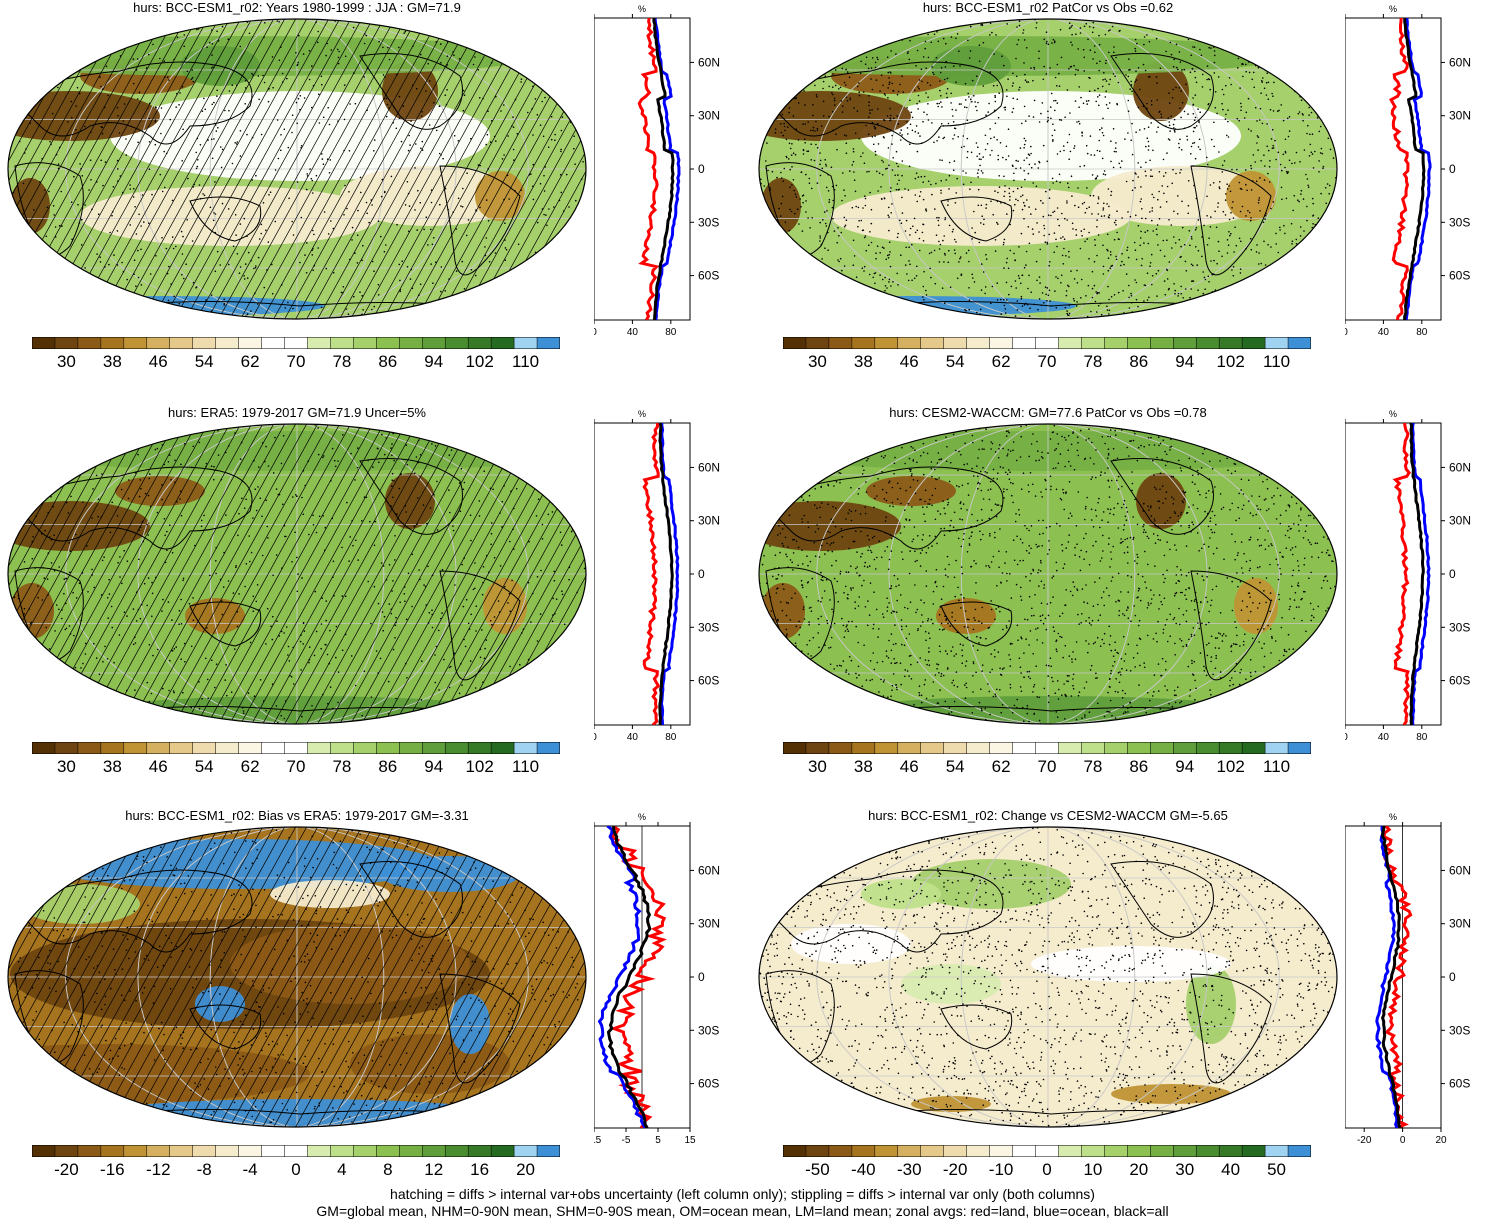  Describe the element at coordinates (479, 1170) in the screenshot. I see `colorbar-tick-label: 16` at that location.